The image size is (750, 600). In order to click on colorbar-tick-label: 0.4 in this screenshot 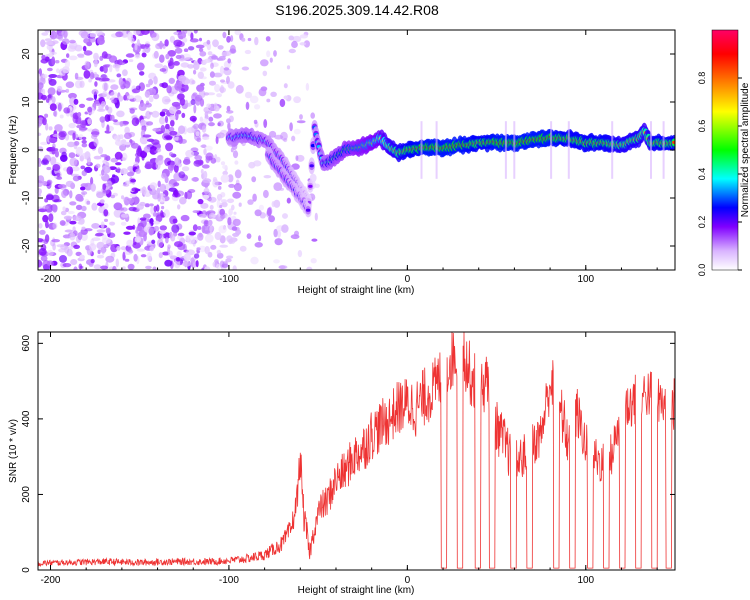, I will do `click(702, 174)`.